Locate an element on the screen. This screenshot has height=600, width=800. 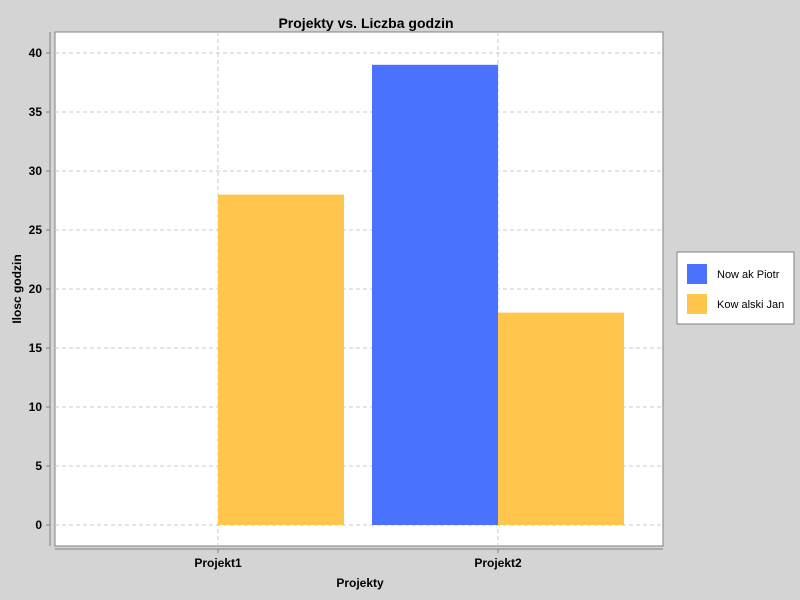
y-axis-ticks: 0 5 10 15 20 25 30 35 40 is located at coordinates (39, 289).